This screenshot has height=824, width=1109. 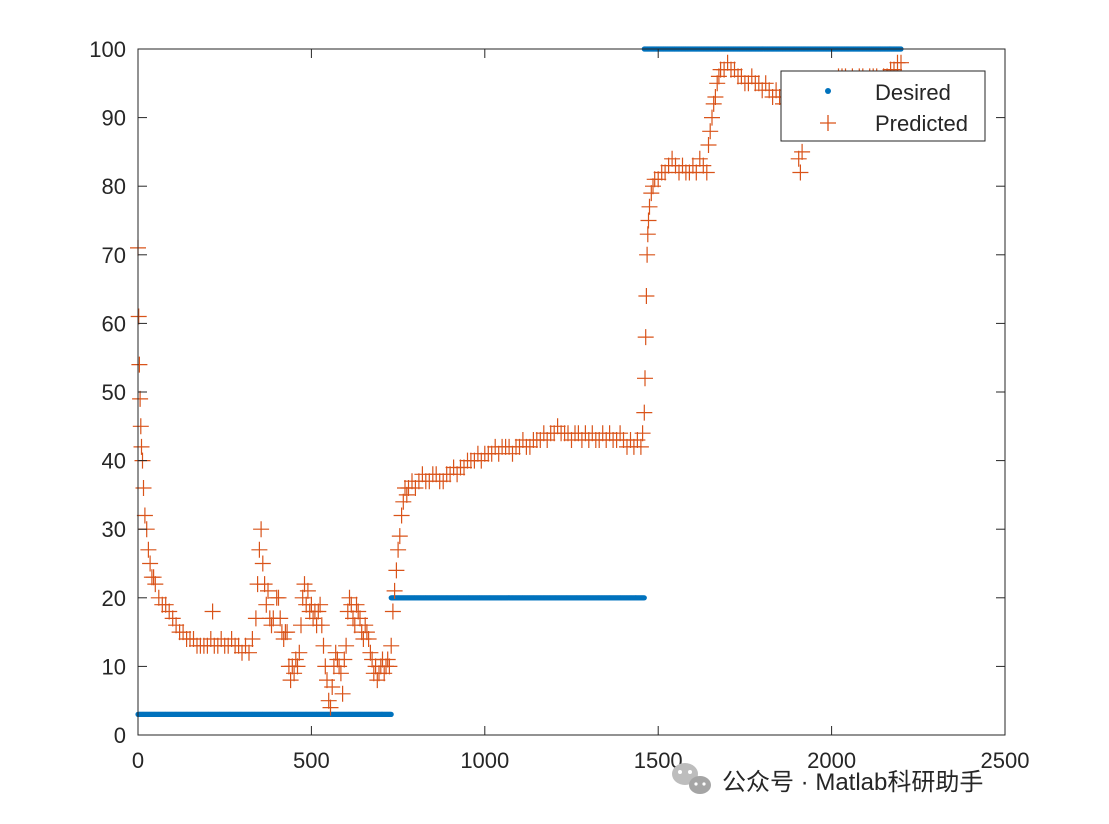 What do you see at coordinates (828, 123) in the screenshot?
I see `legend-predicted-marker` at bounding box center [828, 123].